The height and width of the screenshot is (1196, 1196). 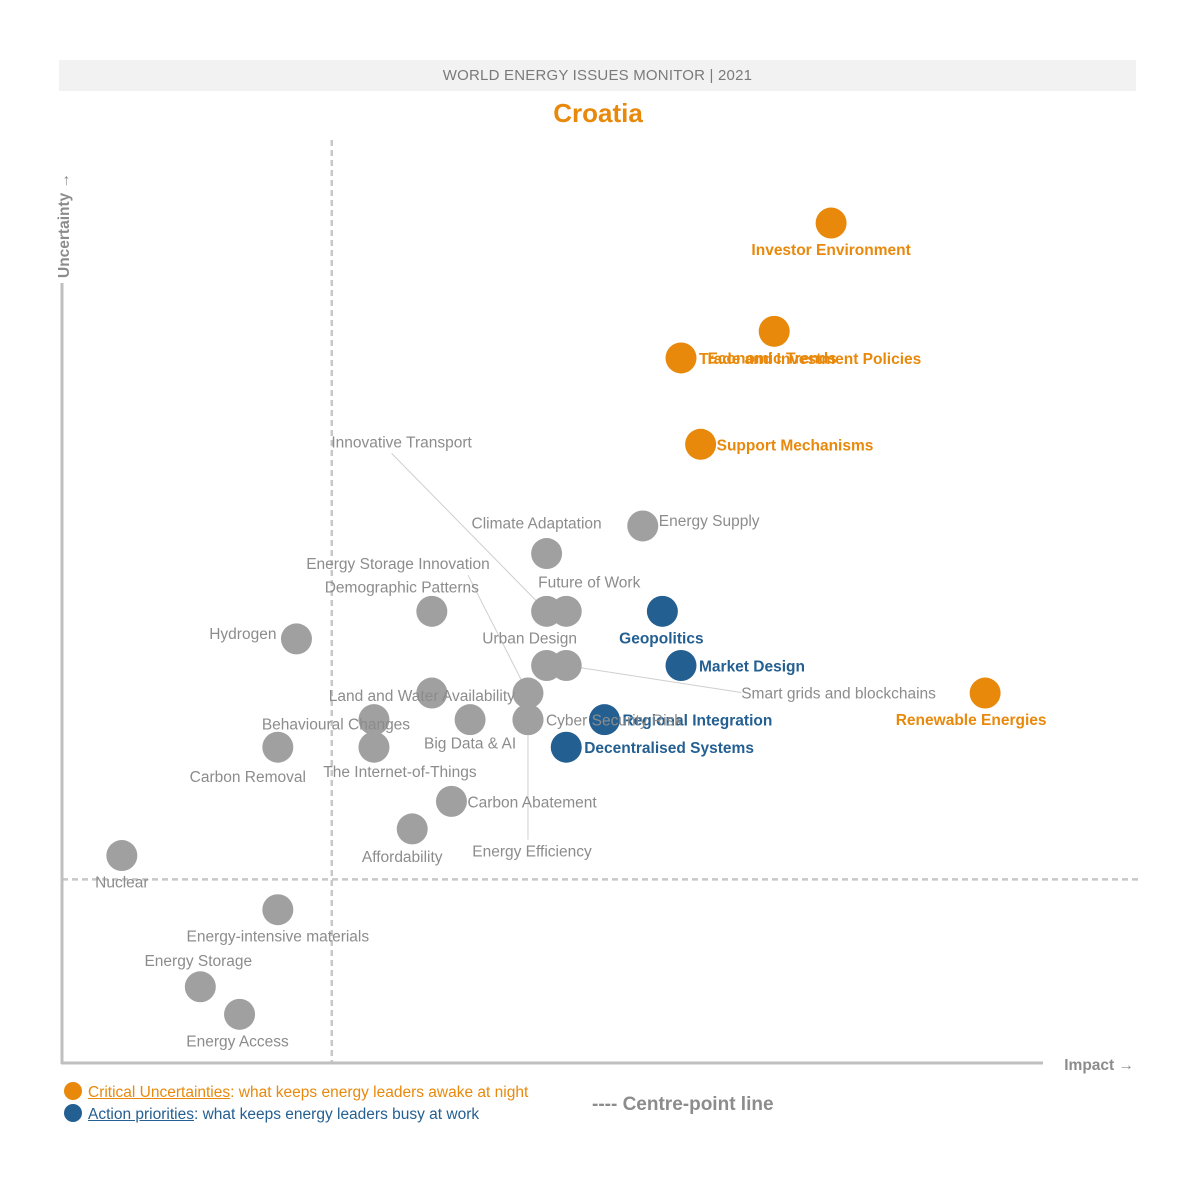 What do you see at coordinates (589, 582) in the screenshot?
I see `label-future-of-work: Future of Work` at bounding box center [589, 582].